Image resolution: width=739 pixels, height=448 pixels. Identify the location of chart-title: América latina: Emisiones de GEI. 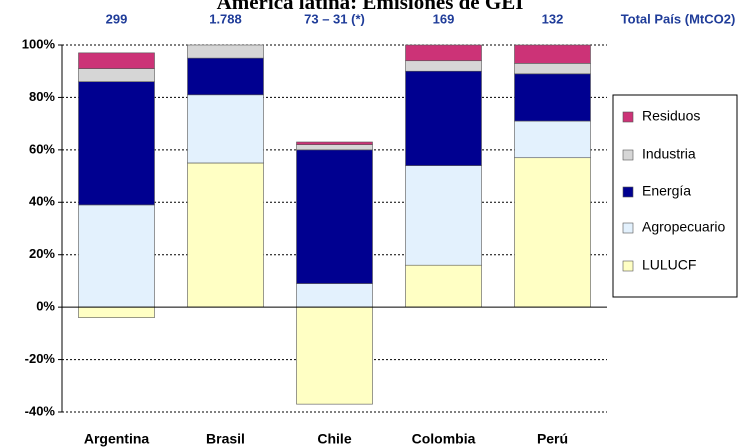
(370, 7).